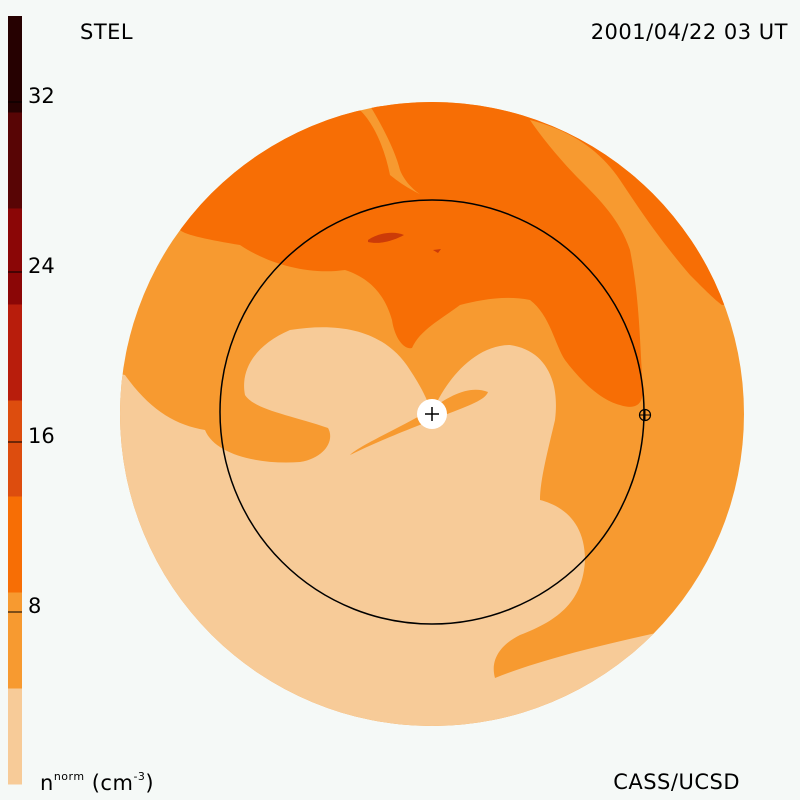 The width and height of the screenshot is (800, 800). Describe the element at coordinates (437, 251) in the screenshot. I see `region-dark-dot` at that location.